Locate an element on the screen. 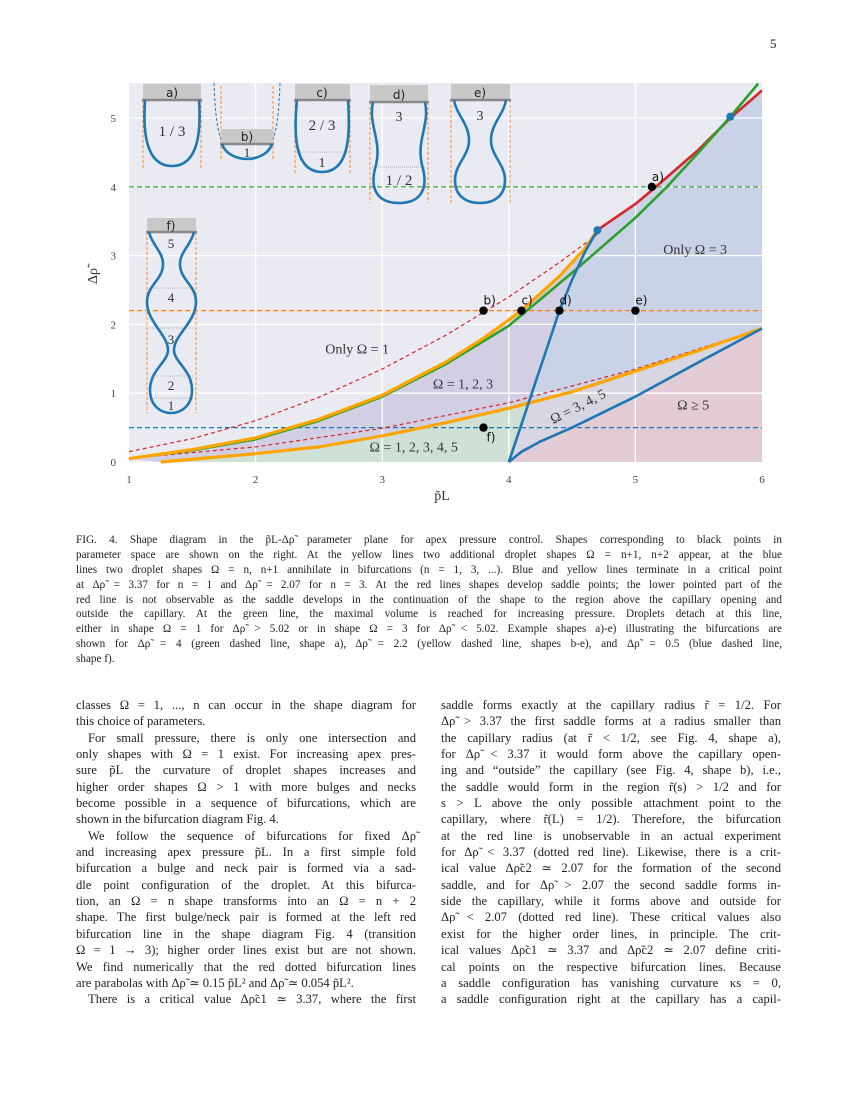  region-label: Only Ω = 3 is located at coordinates (695, 250).